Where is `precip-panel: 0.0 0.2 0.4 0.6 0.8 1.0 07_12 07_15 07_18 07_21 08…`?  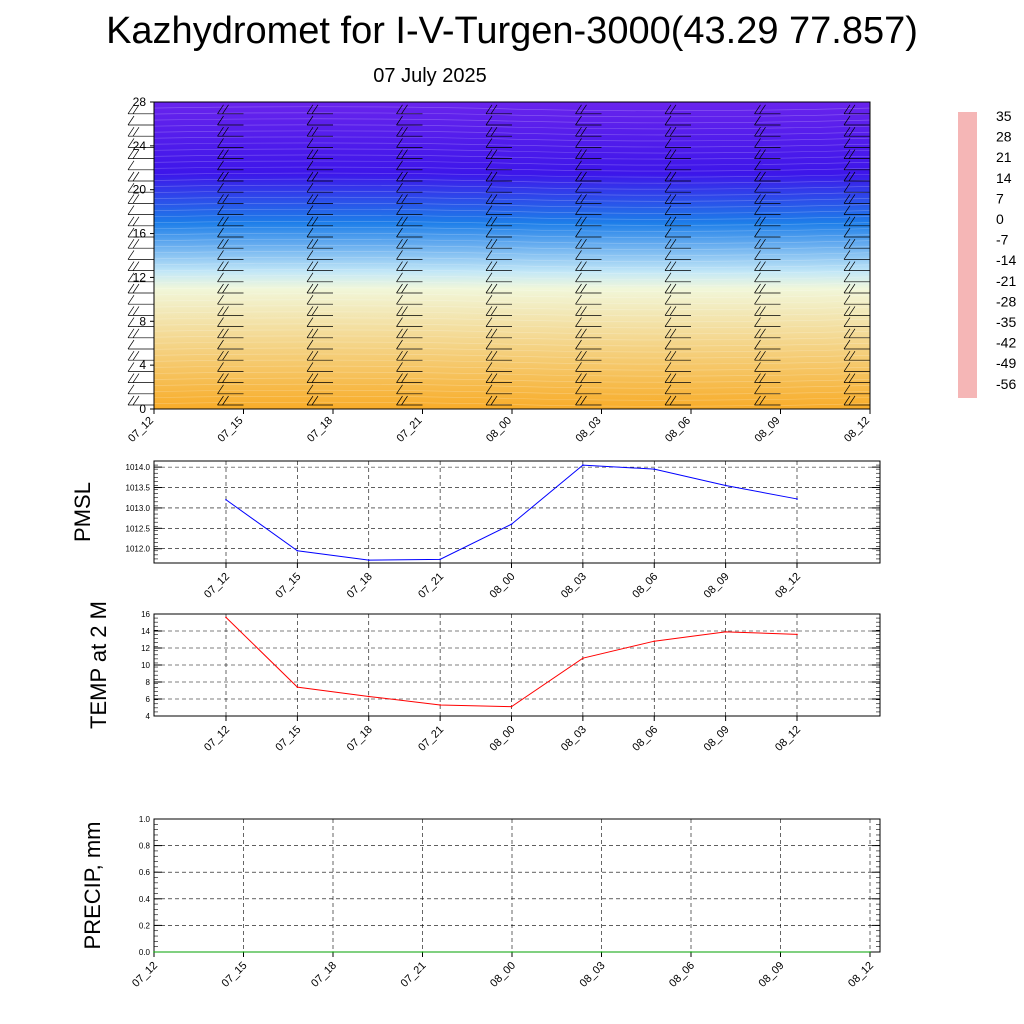 precip-panel: 0.0 0.2 0.4 0.6 0.8 1.0 07_12 07_15 07_18 07_21 08… is located at coordinates (480, 902).